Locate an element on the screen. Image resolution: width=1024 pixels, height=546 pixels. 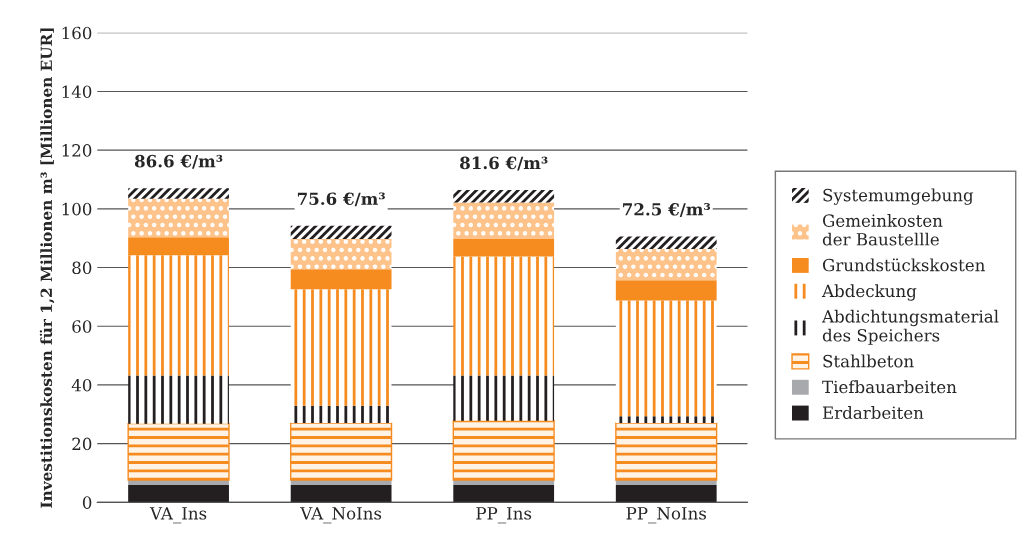
annotation: 81.6 €/m³ is located at coordinates (504, 163).